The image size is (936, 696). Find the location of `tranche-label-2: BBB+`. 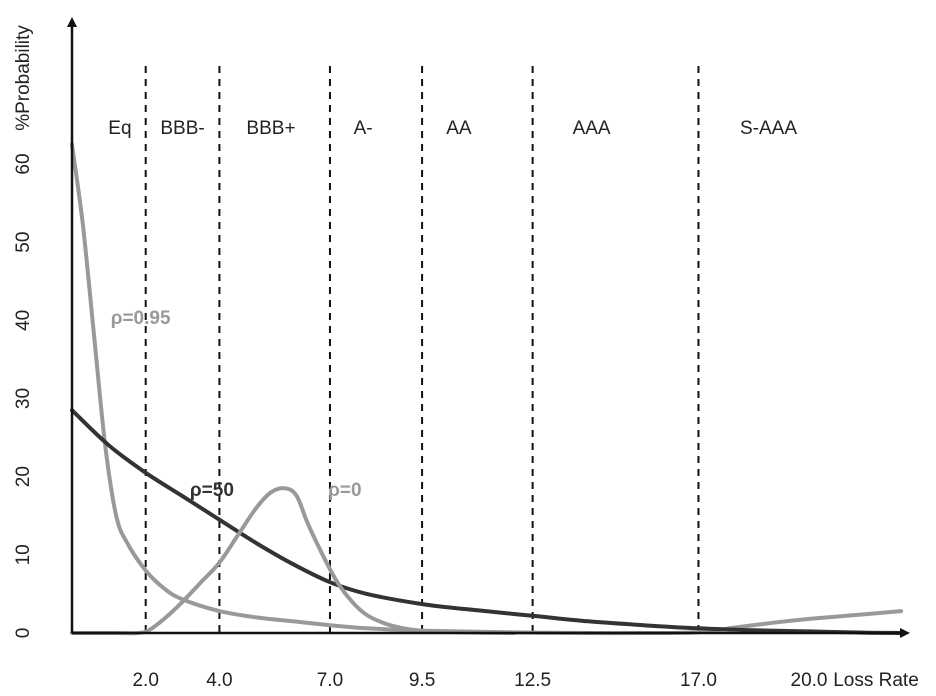

tranche-label-2: BBB+ is located at coordinates (270, 128).